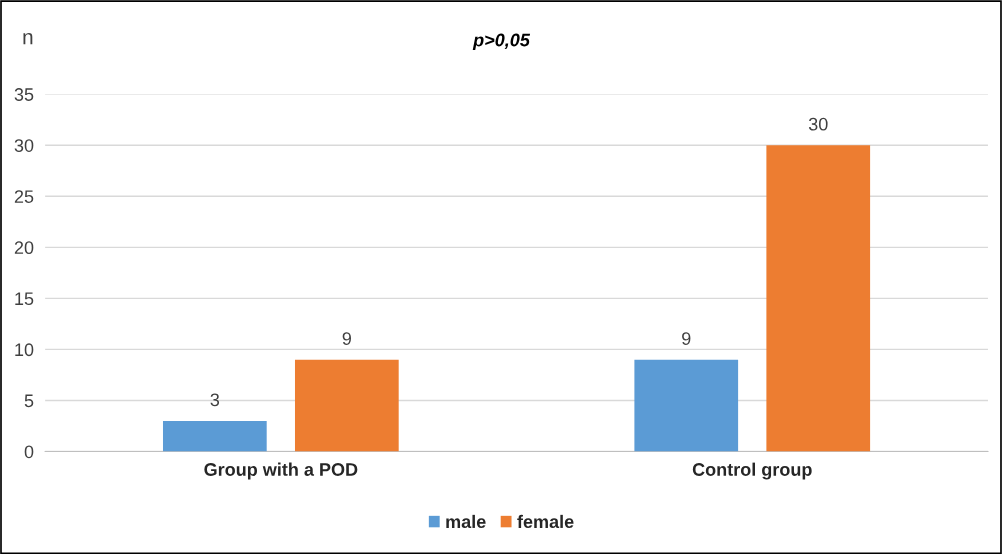 This screenshot has height=554, width=1003. What do you see at coordinates (281, 471) in the screenshot?
I see `x-tick-label: Group with a POD` at bounding box center [281, 471].